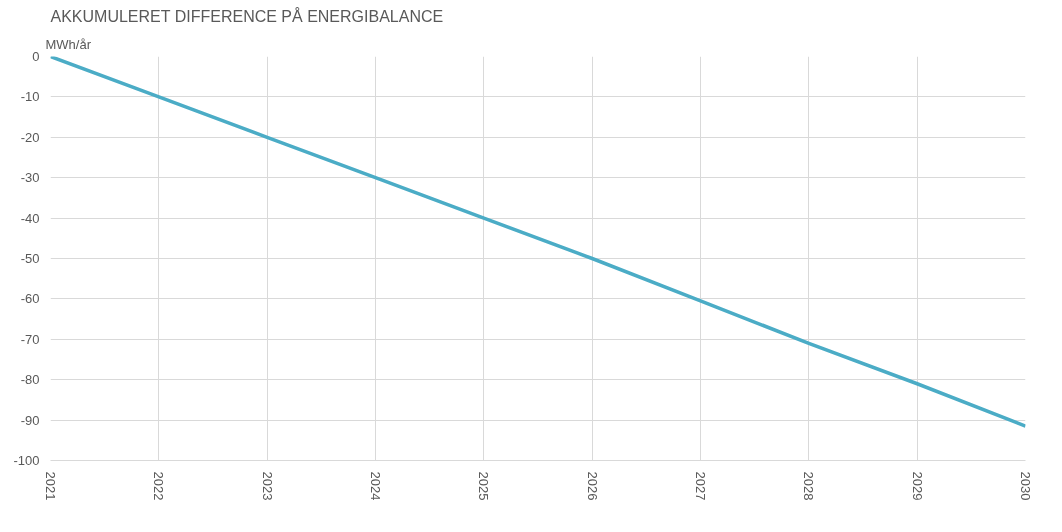  Describe the element at coordinates (30, 178) in the screenshot. I see `y-tick-label: -30` at that location.